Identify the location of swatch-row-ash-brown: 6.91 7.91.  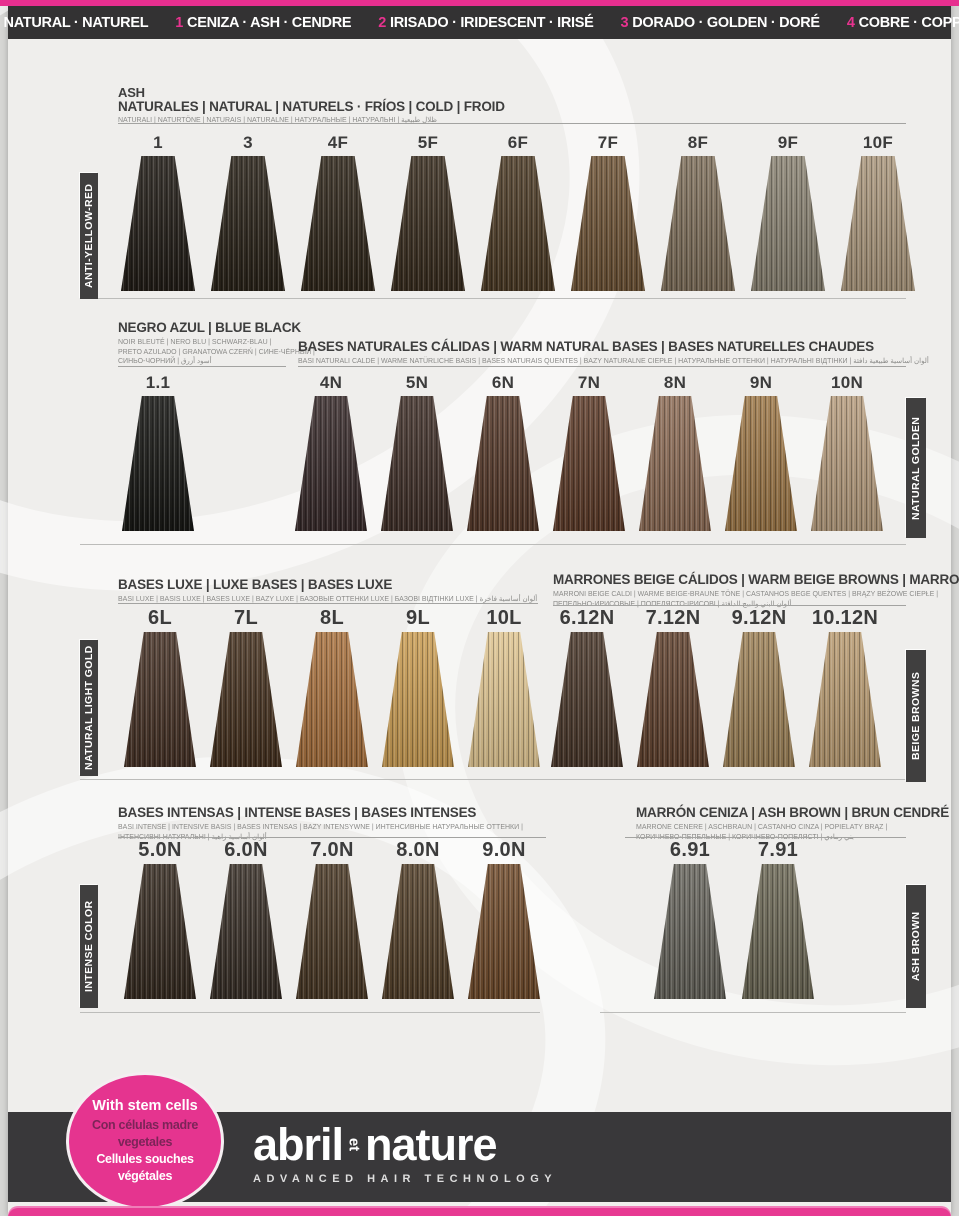
(734, 918).